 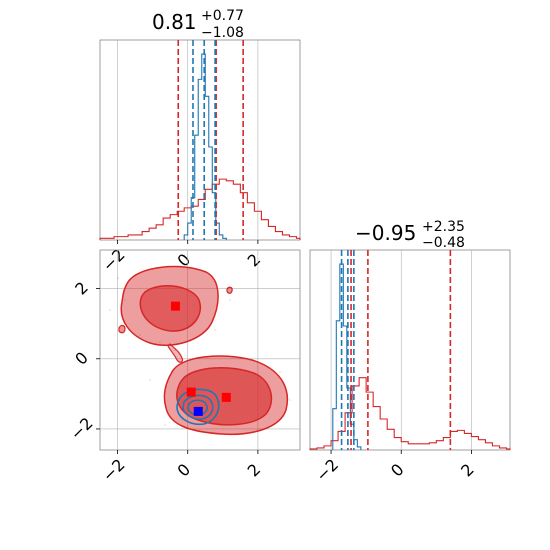 What do you see at coordinates (443, 227) in the screenshot?
I see `panel3-title-plus: +2.35` at bounding box center [443, 227].